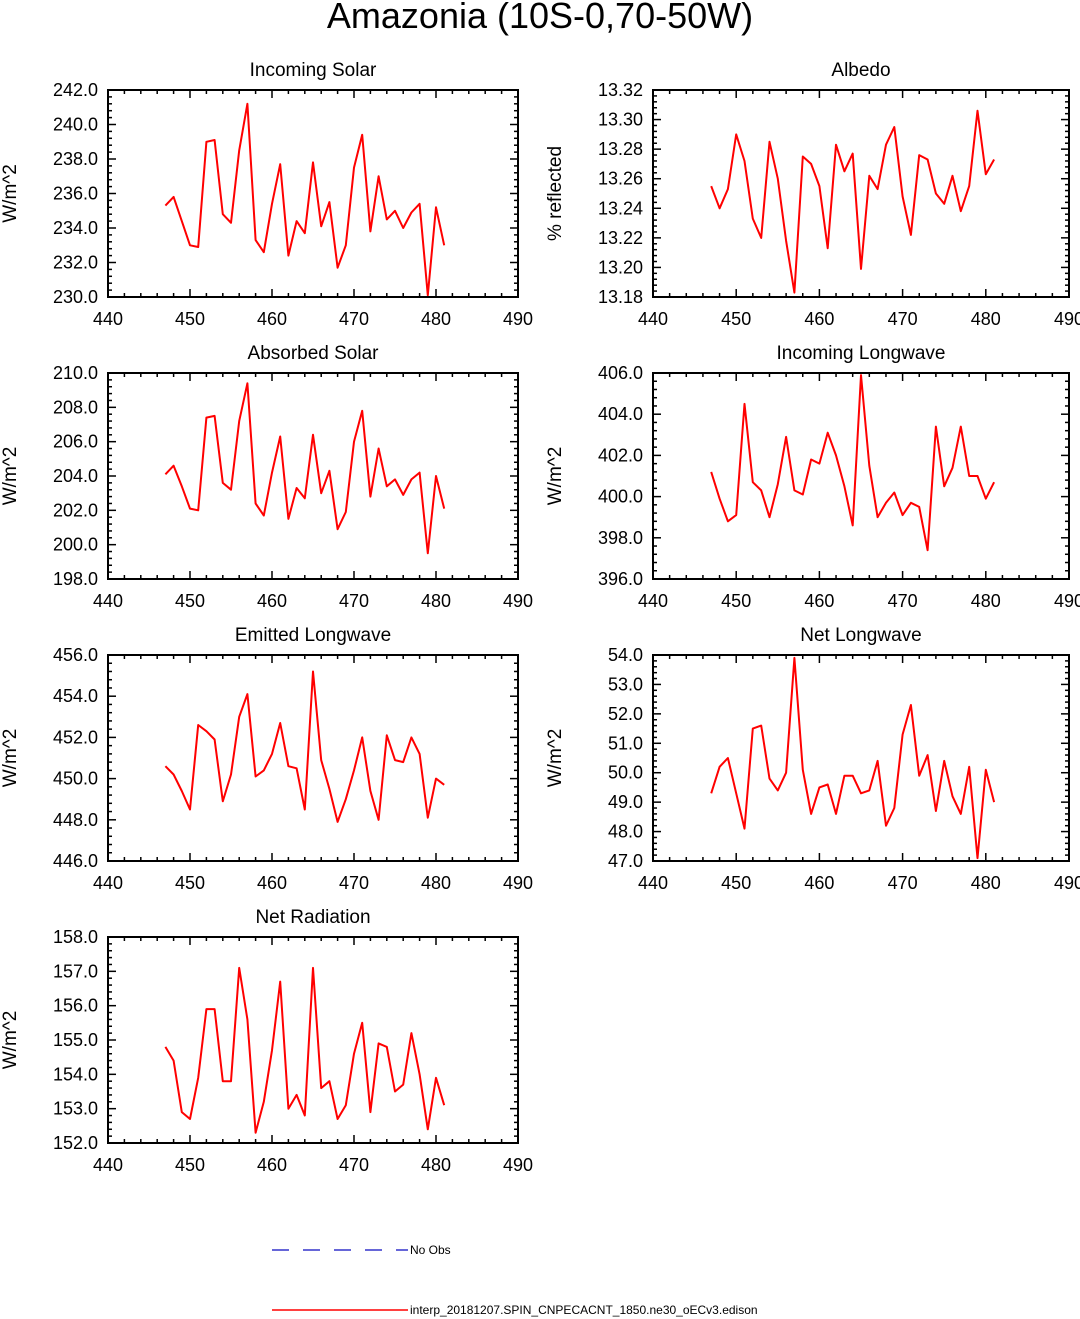  Describe the element at coordinates (75, 820) in the screenshot. I see `y-tick-label: 448.0` at that location.